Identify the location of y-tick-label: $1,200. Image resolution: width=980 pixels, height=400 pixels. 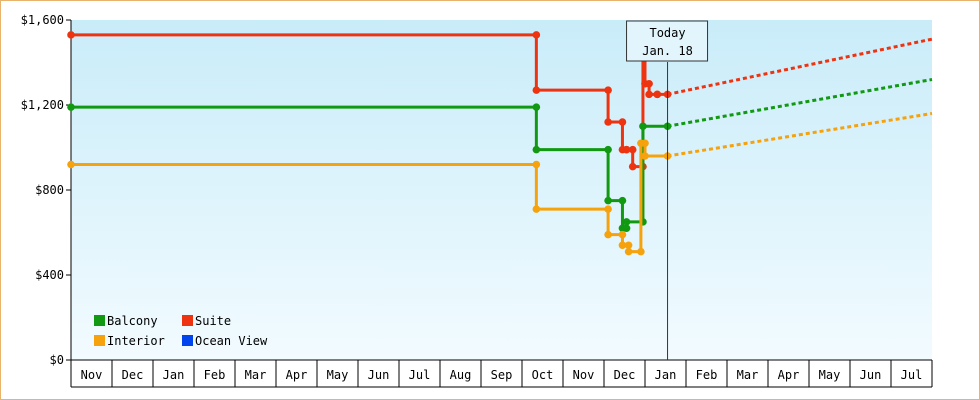
(42, 105).